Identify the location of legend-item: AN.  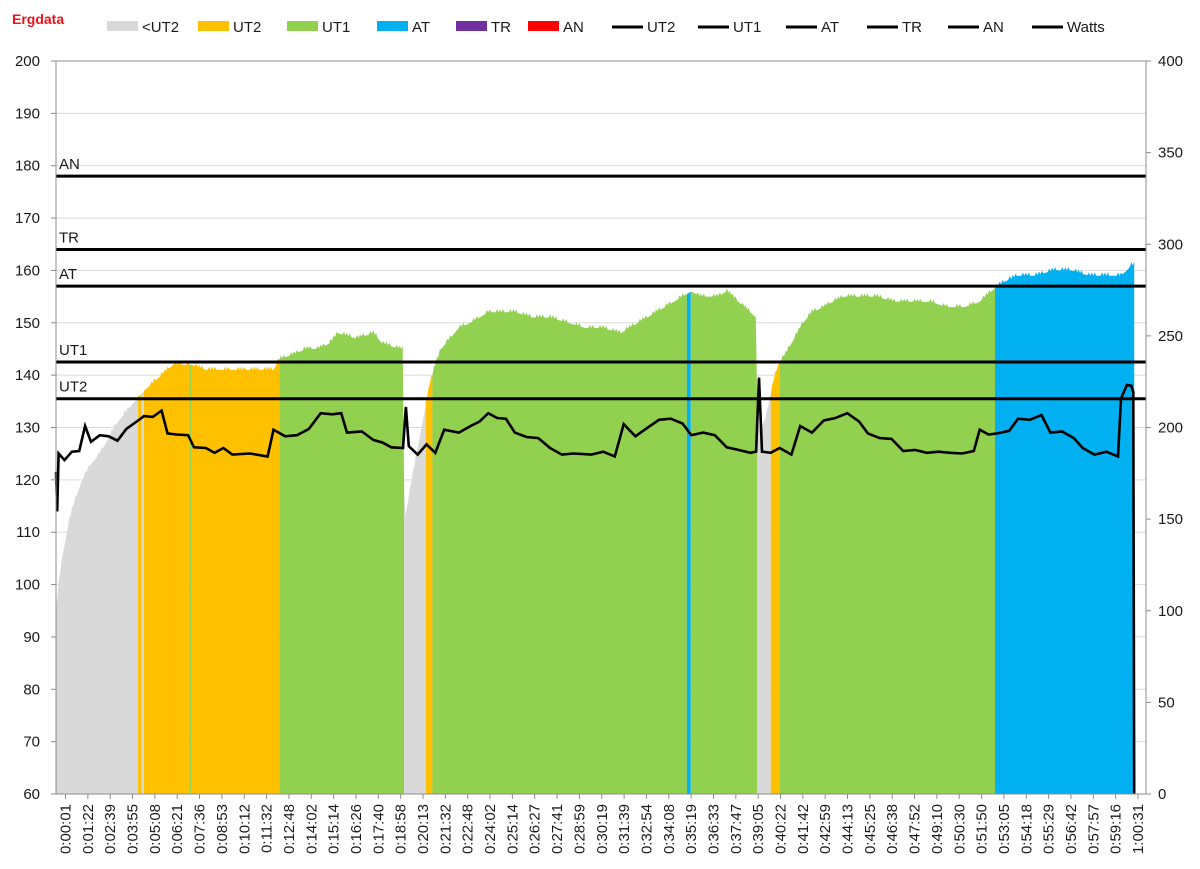
(556, 27).